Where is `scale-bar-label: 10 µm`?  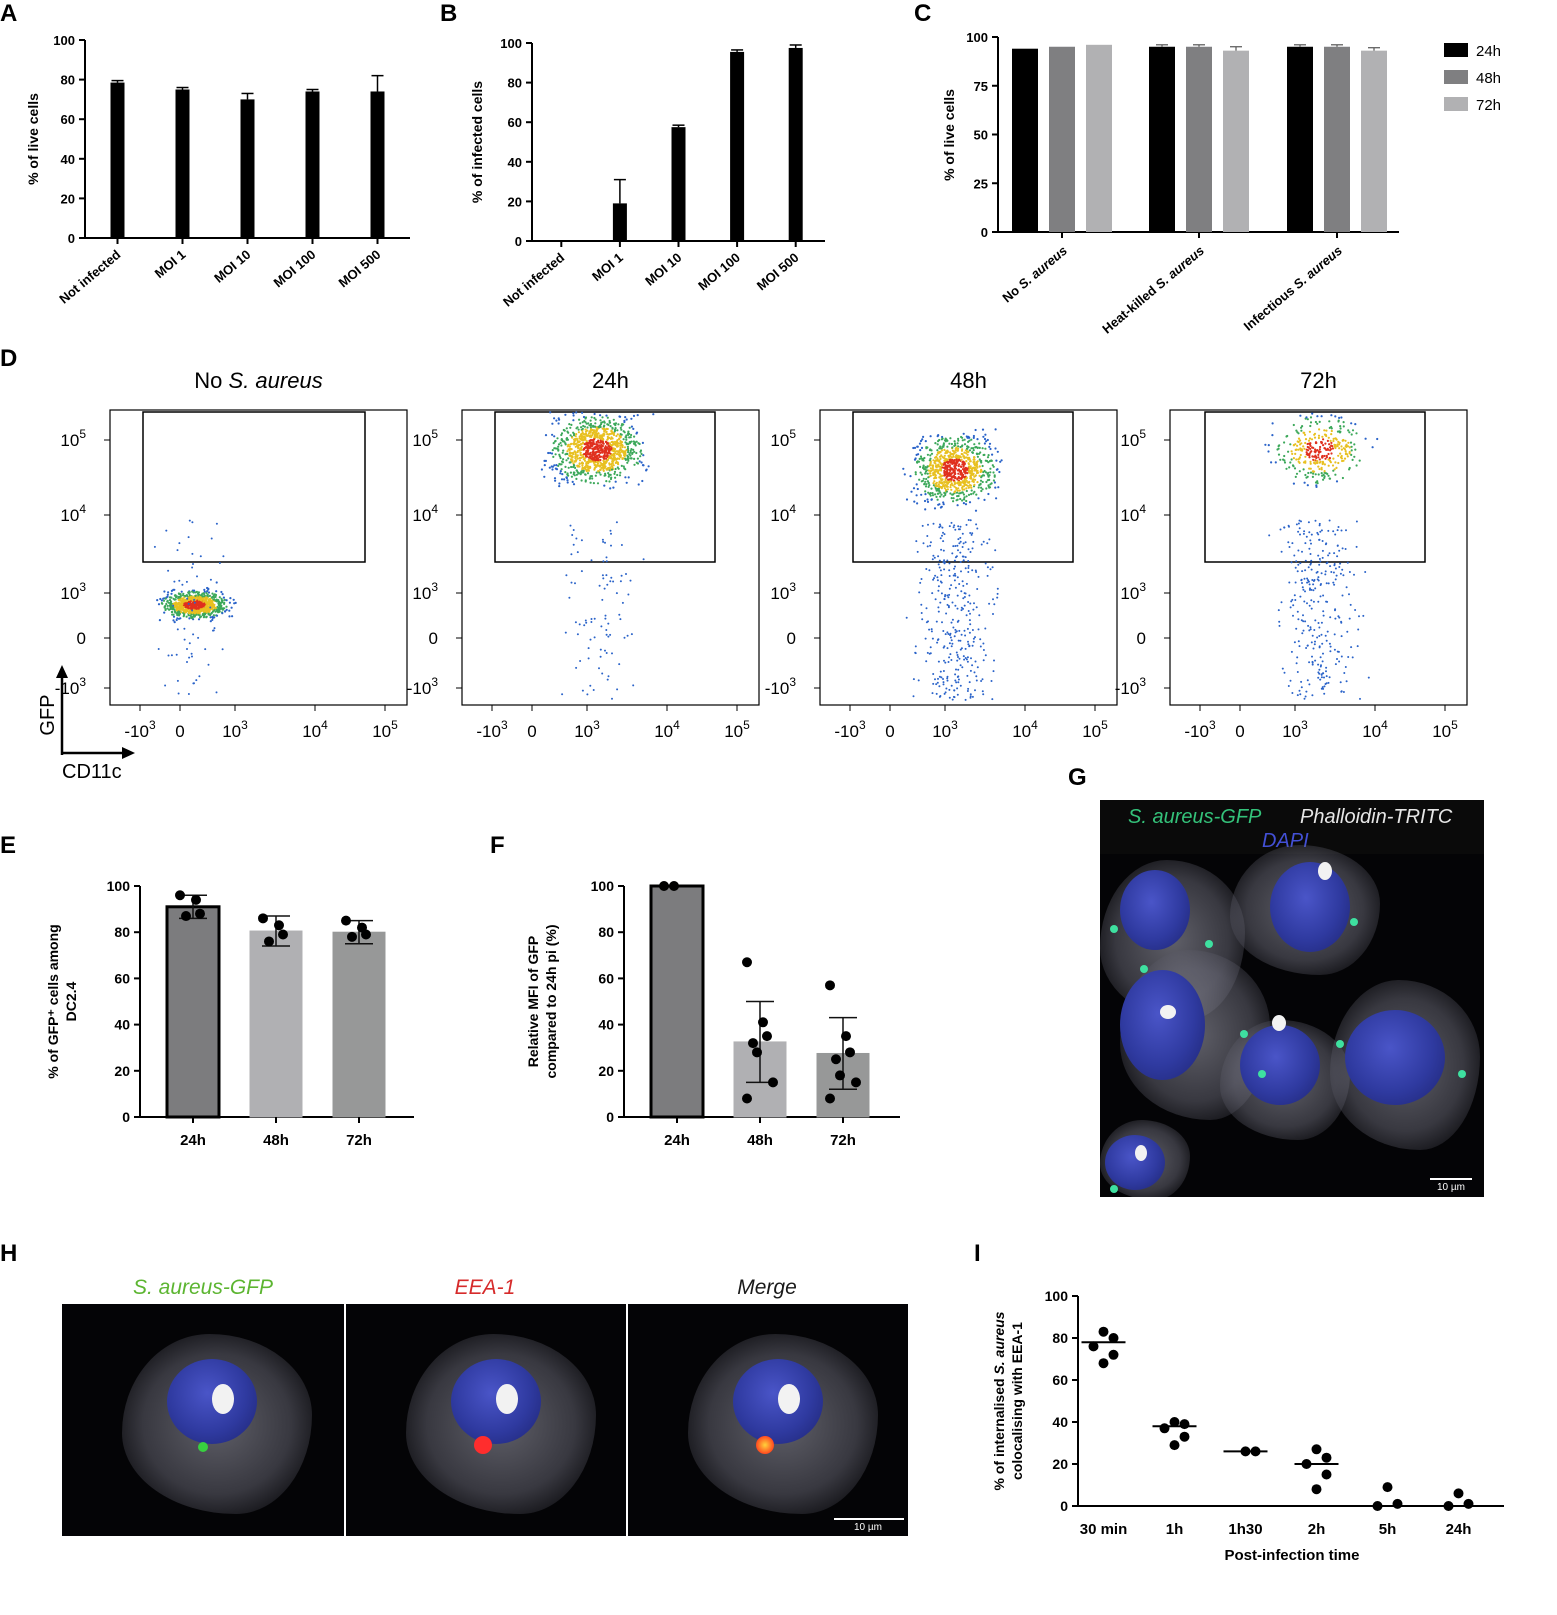
scale-bar-label: 10 µm is located at coordinates (1451, 1187).